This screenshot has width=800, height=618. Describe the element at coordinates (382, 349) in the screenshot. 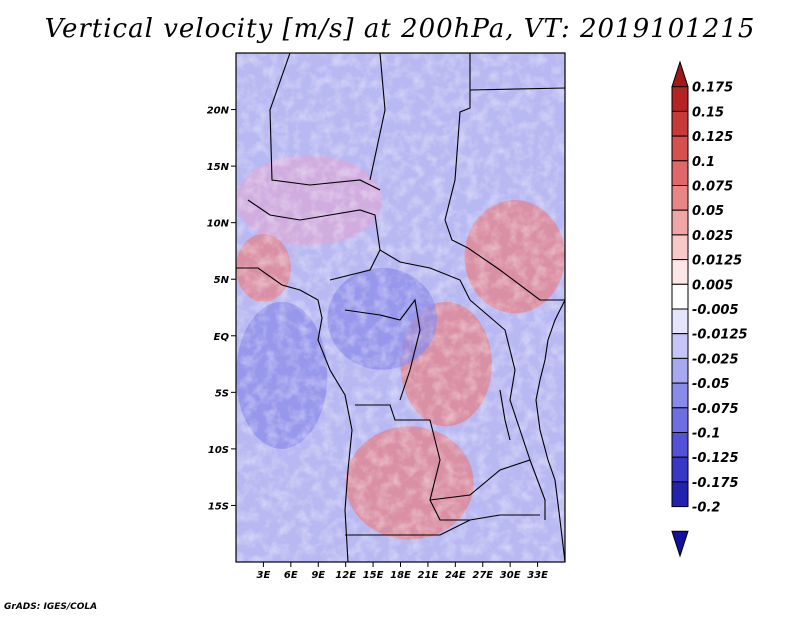

I see `border-congo` at that location.